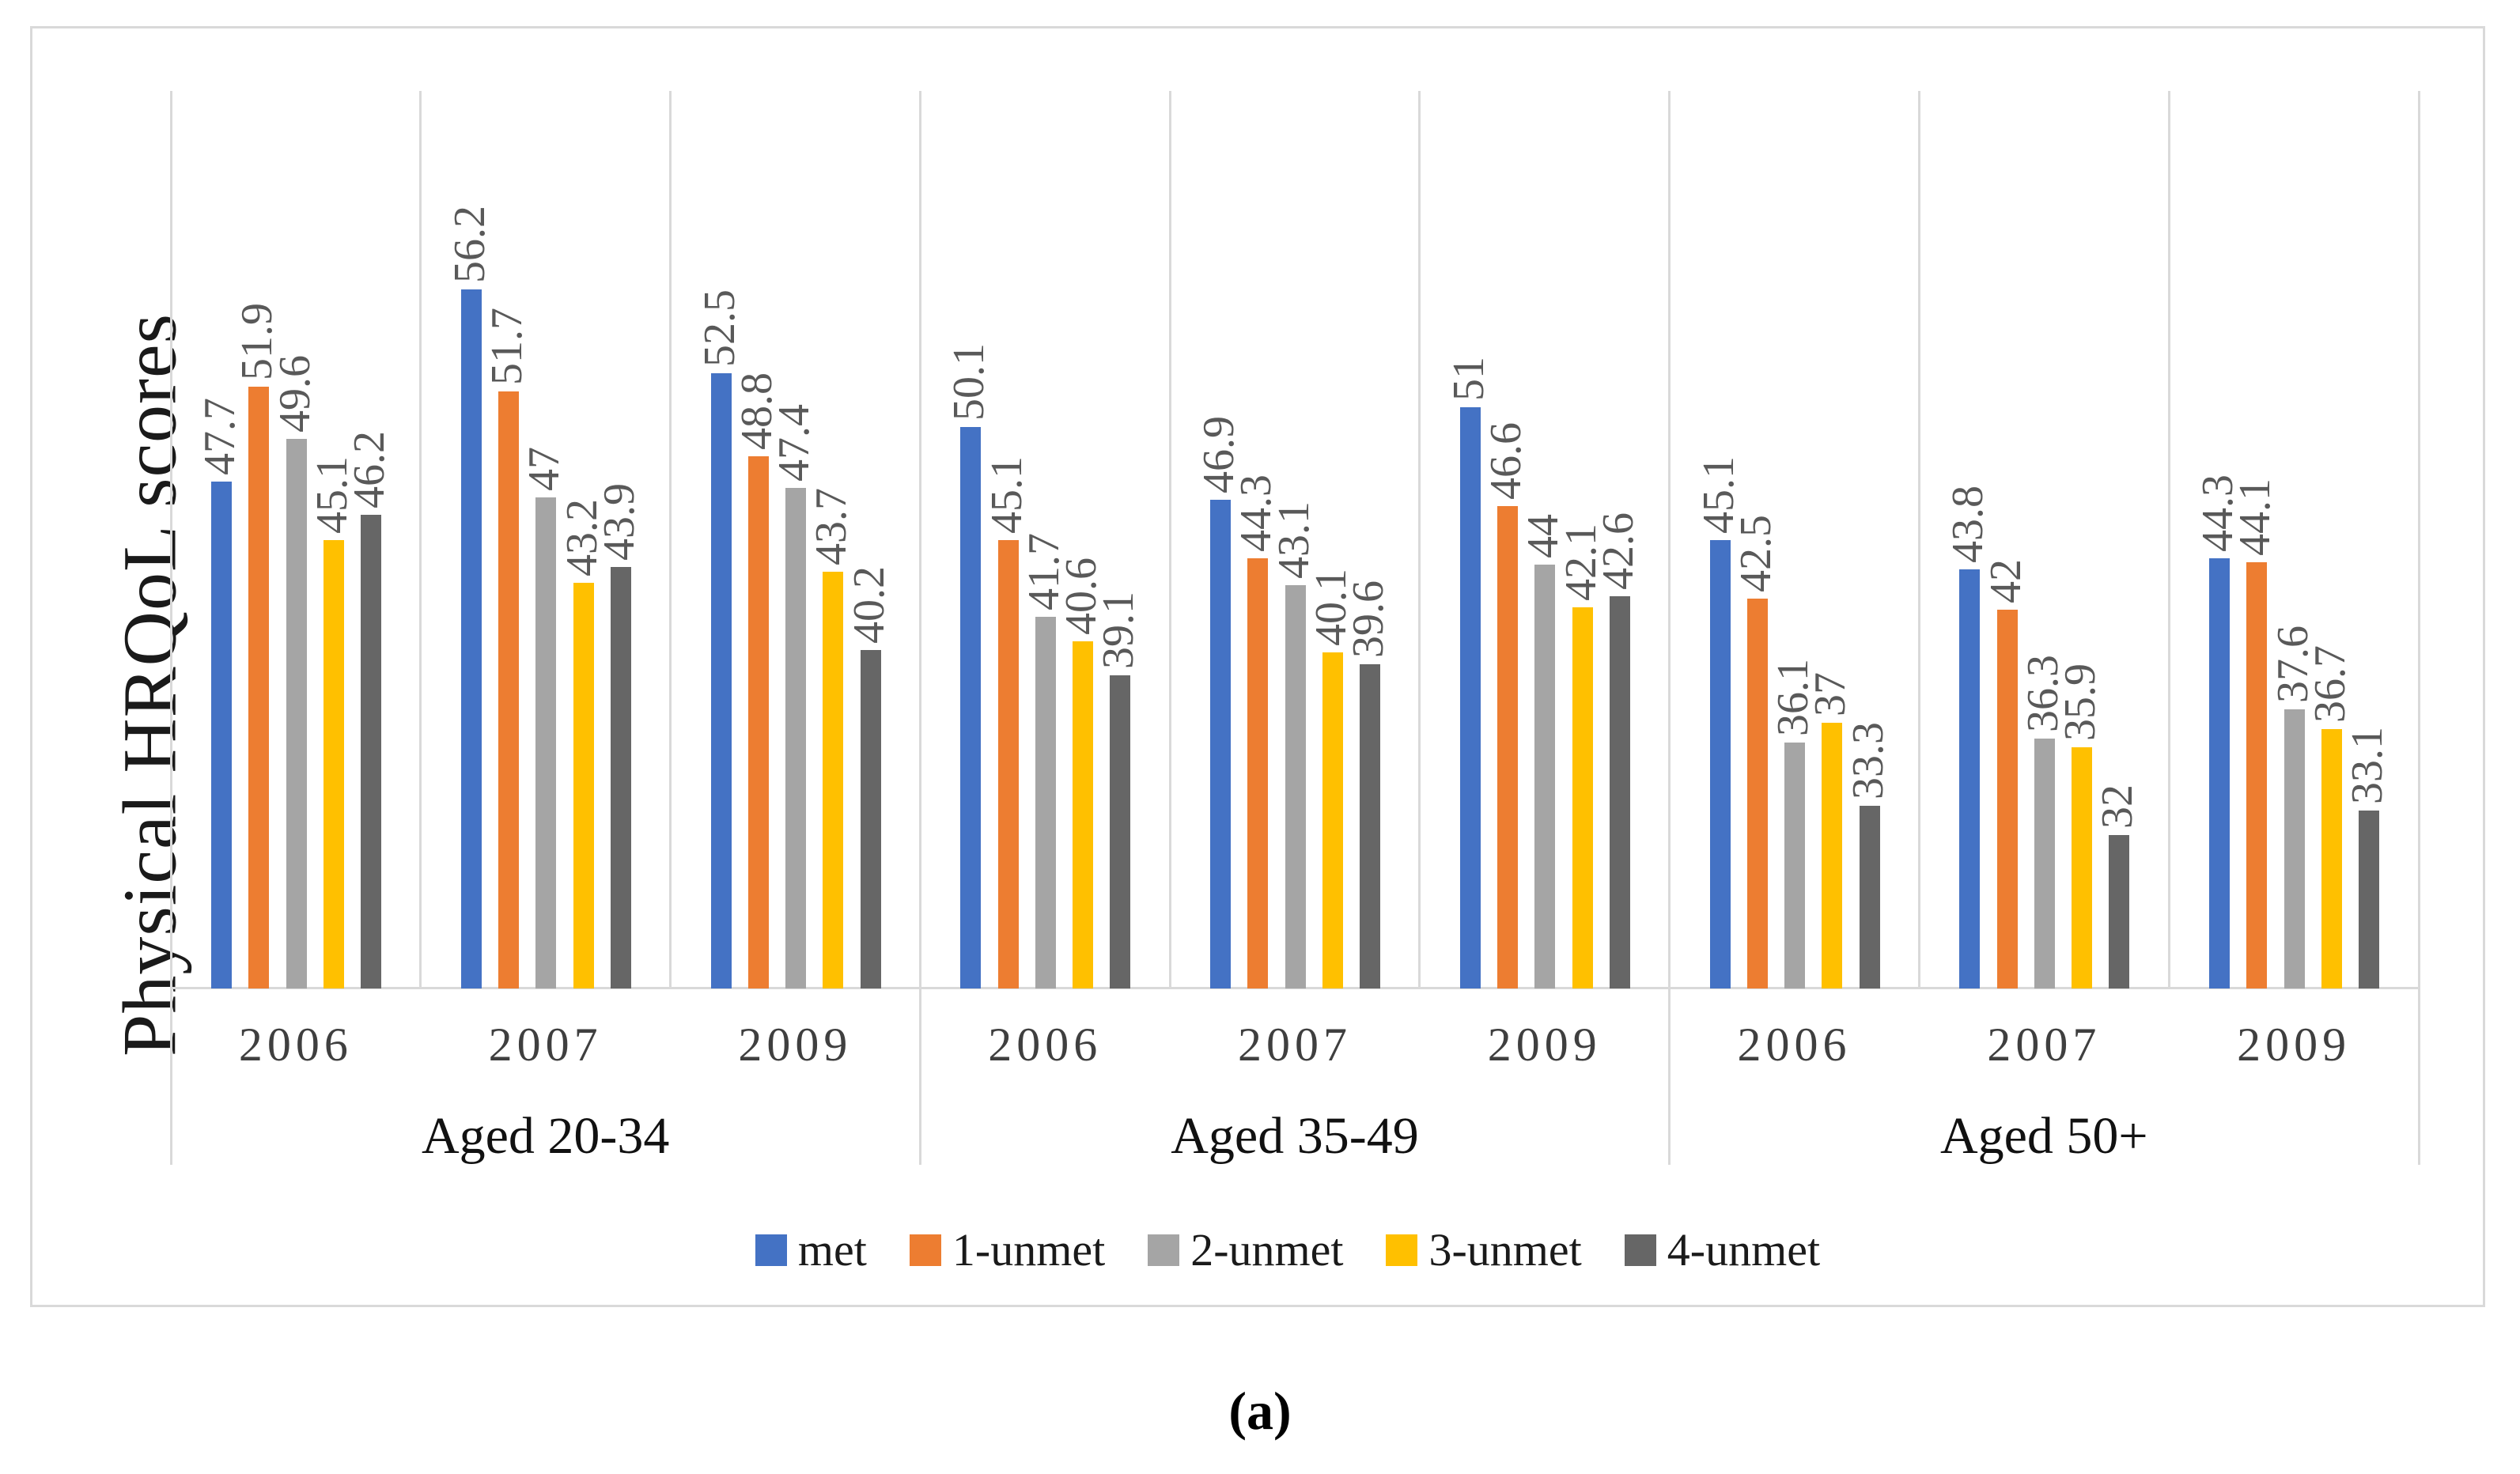 The height and width of the screenshot is (1474, 2520). Describe the element at coordinates (969, 382) in the screenshot. I see `bar-value-label: 50.1` at that location.